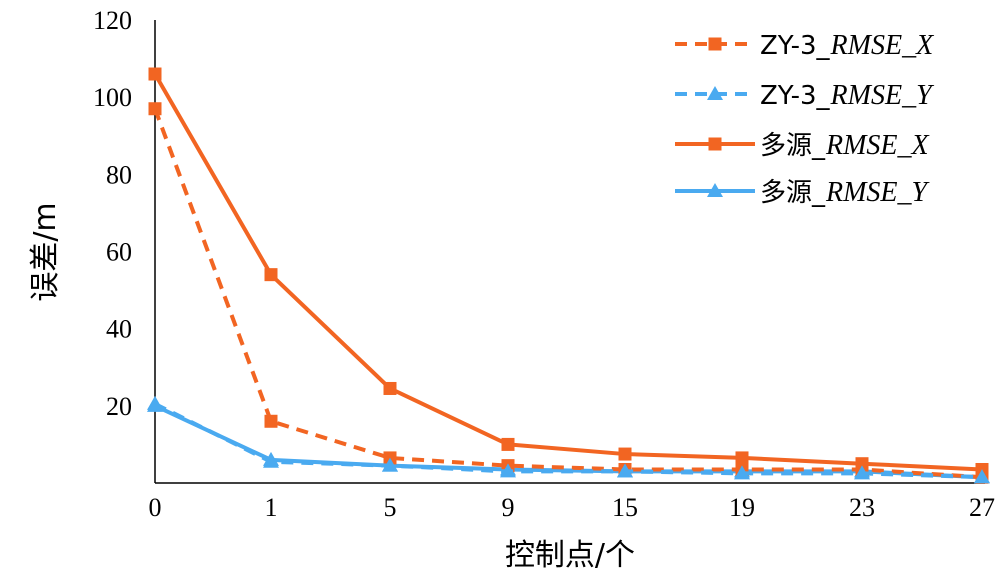  What do you see at coordinates (508, 507) in the screenshot?
I see `x-tick-label: 9` at bounding box center [508, 507].